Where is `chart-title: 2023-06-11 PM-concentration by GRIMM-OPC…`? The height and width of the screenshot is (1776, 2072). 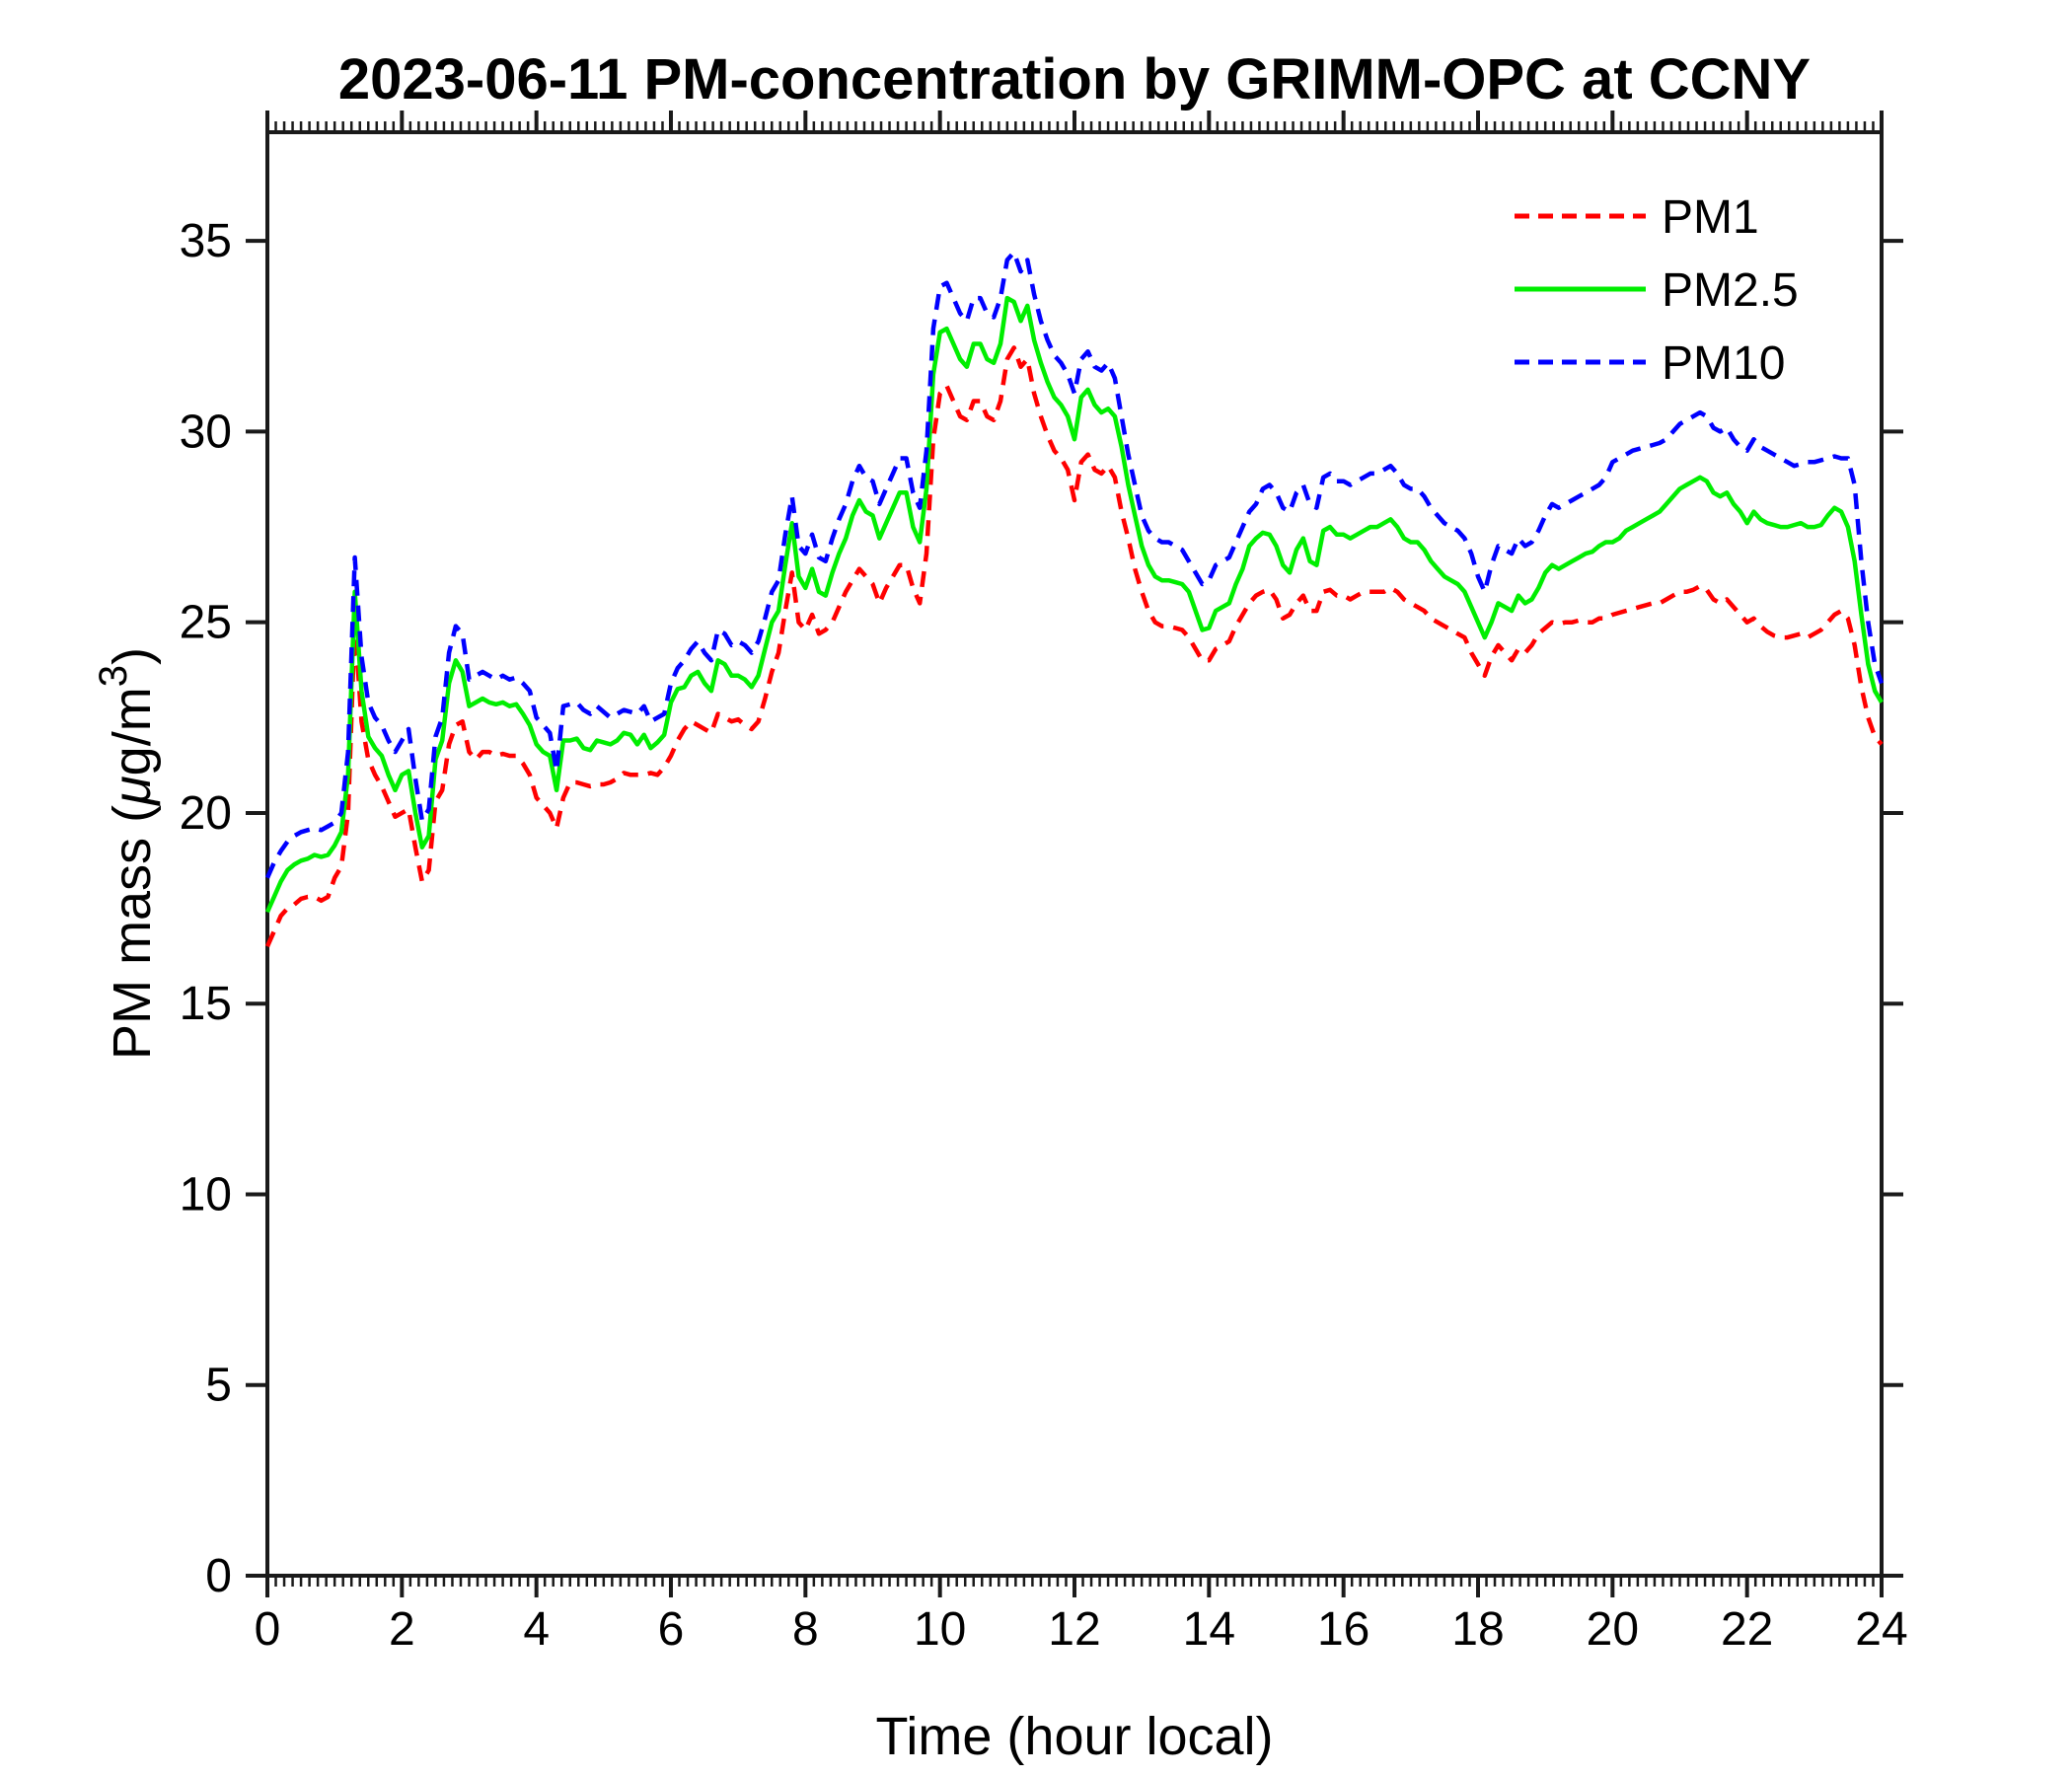 chart-title: 2023-06-11 PM-concentration by GRIMM-OPC… is located at coordinates (1075, 79).